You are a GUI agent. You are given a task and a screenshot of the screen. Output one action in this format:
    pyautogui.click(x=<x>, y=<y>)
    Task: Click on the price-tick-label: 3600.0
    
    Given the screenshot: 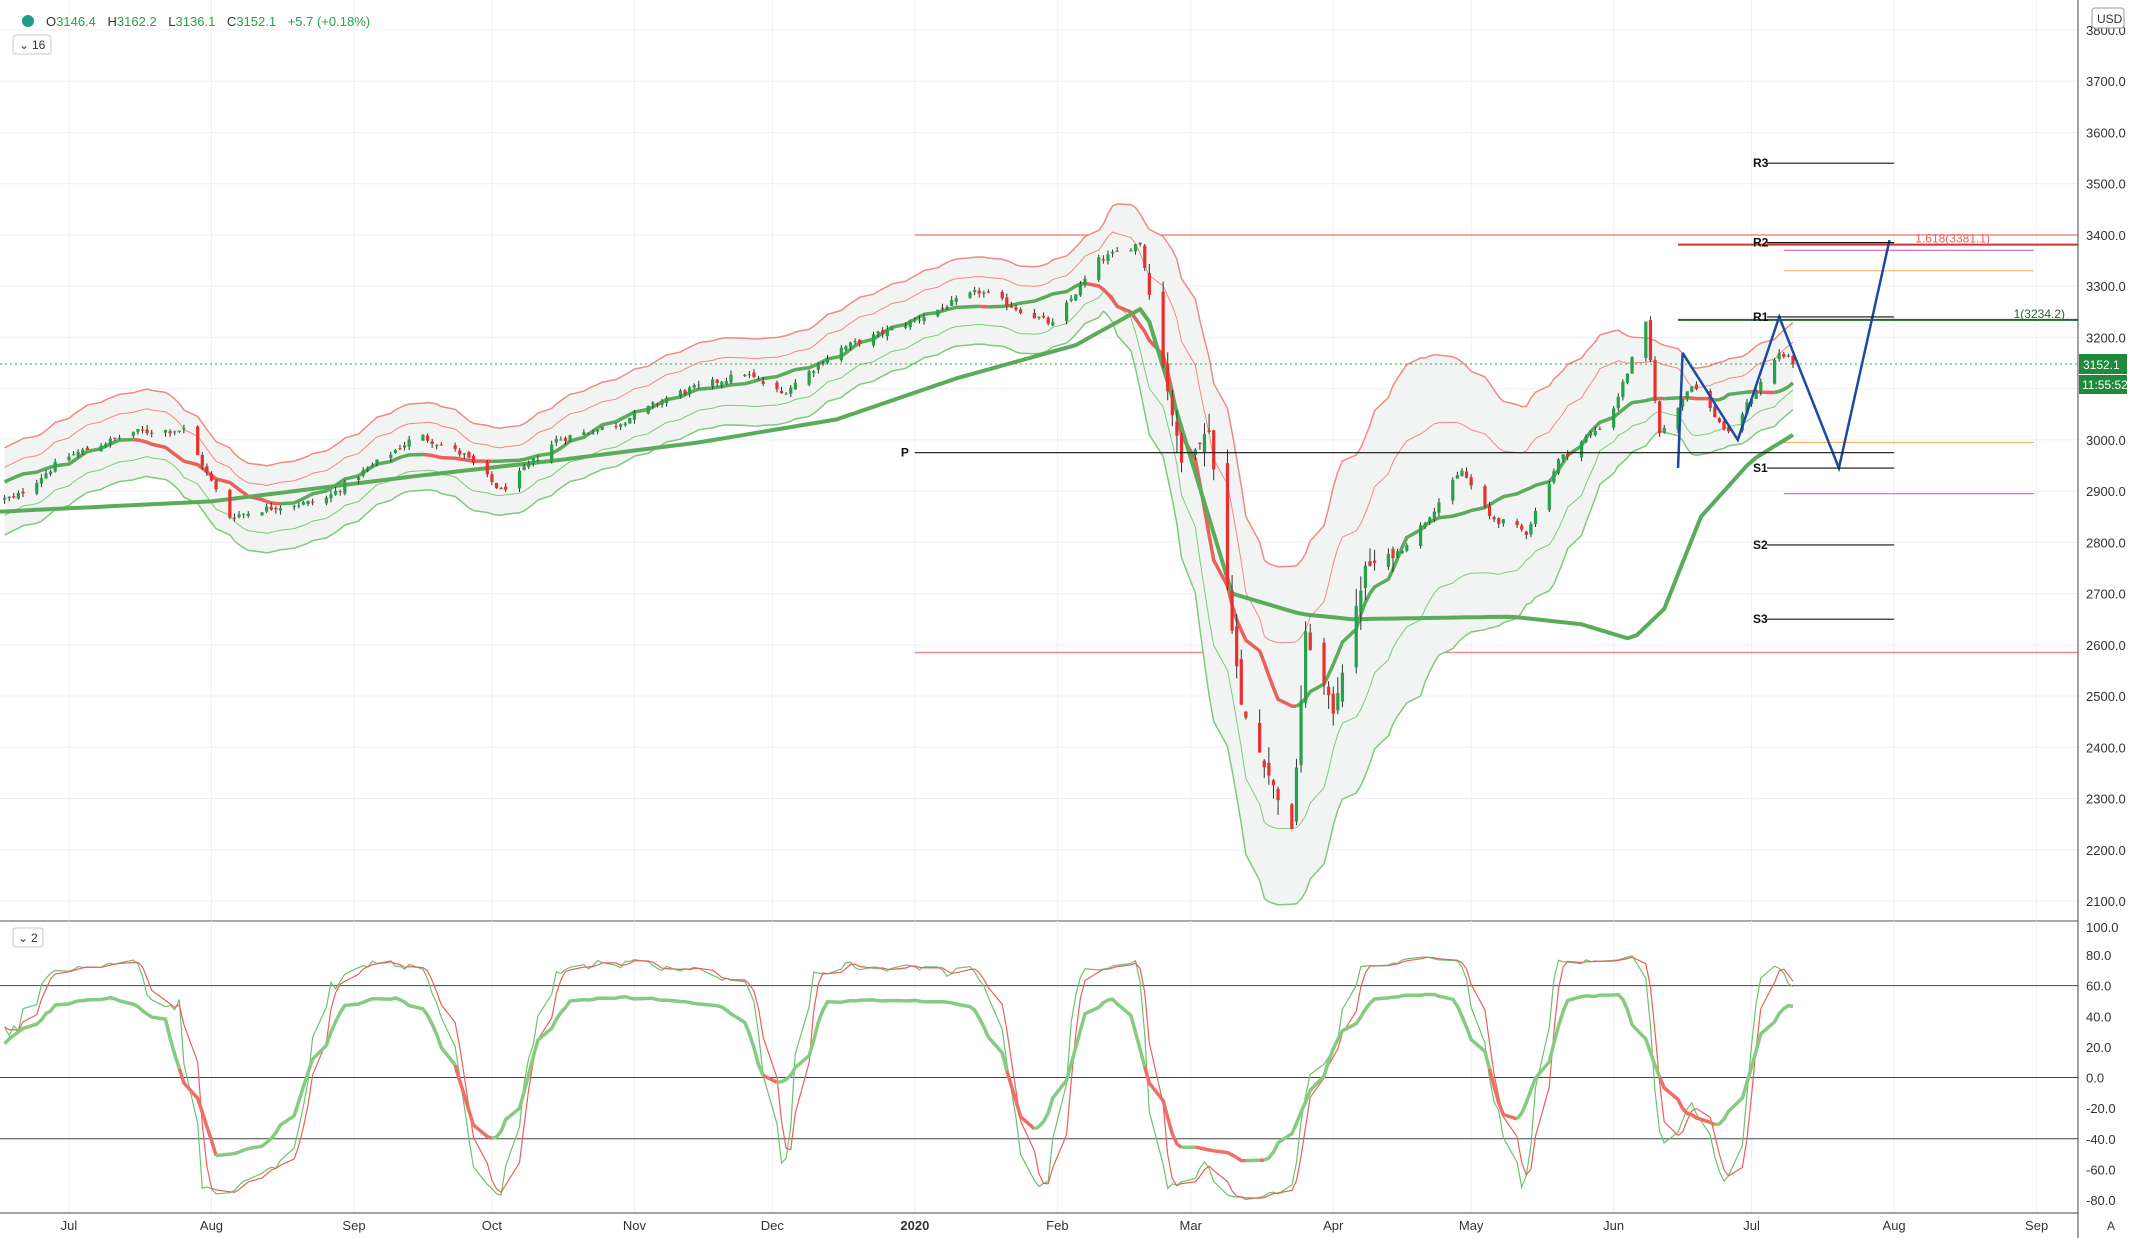 What is the action you would take?
    pyautogui.click(x=2106, y=132)
    